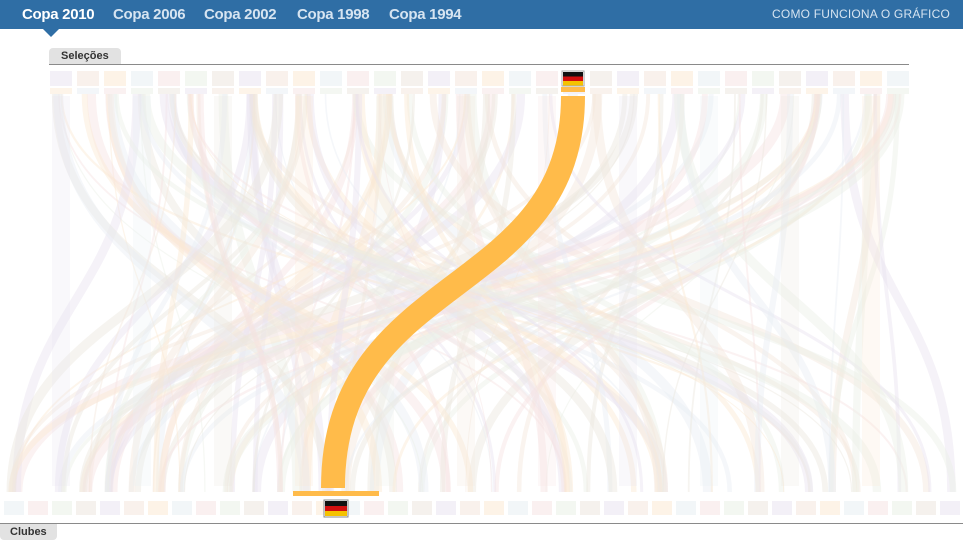 Image resolution: width=963 pixels, height=540 pixels. I want to click on how-it-works-link: COMO FUNCIONA O GRÁFICO, so click(861, 14).